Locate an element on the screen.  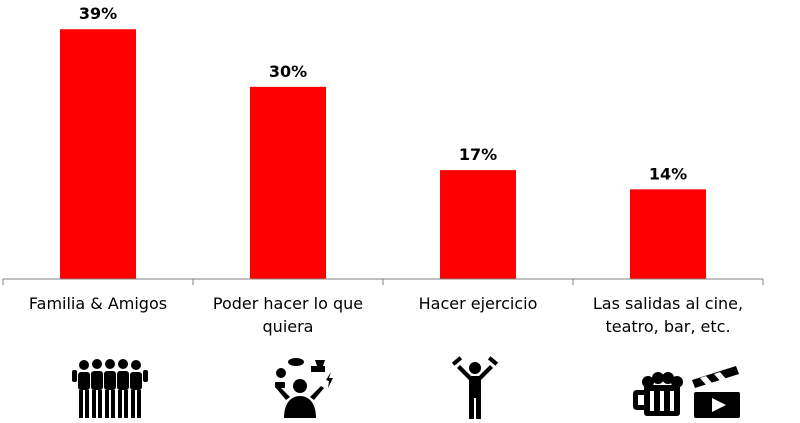
data-label-3: 17% is located at coordinates (478, 154).